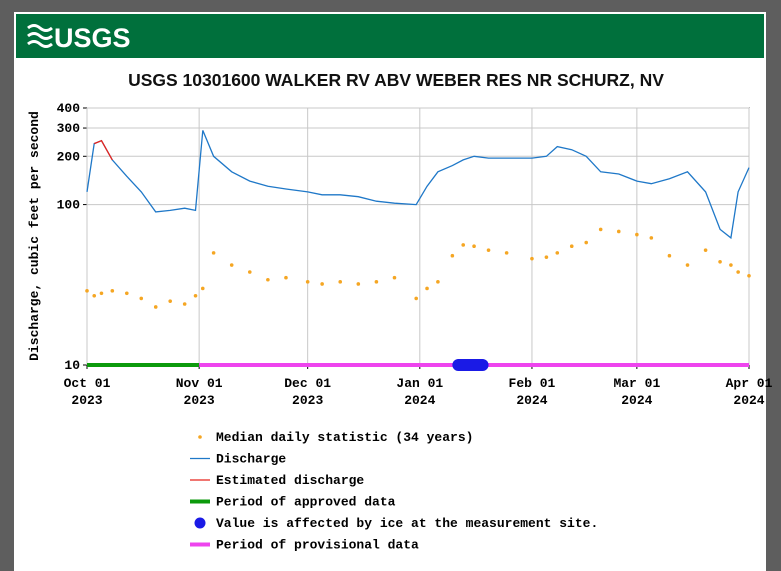 The height and width of the screenshot is (571, 781). What do you see at coordinates (307, 392) in the screenshot?
I see `x-tick-label: Dec 01 2023` at bounding box center [307, 392].